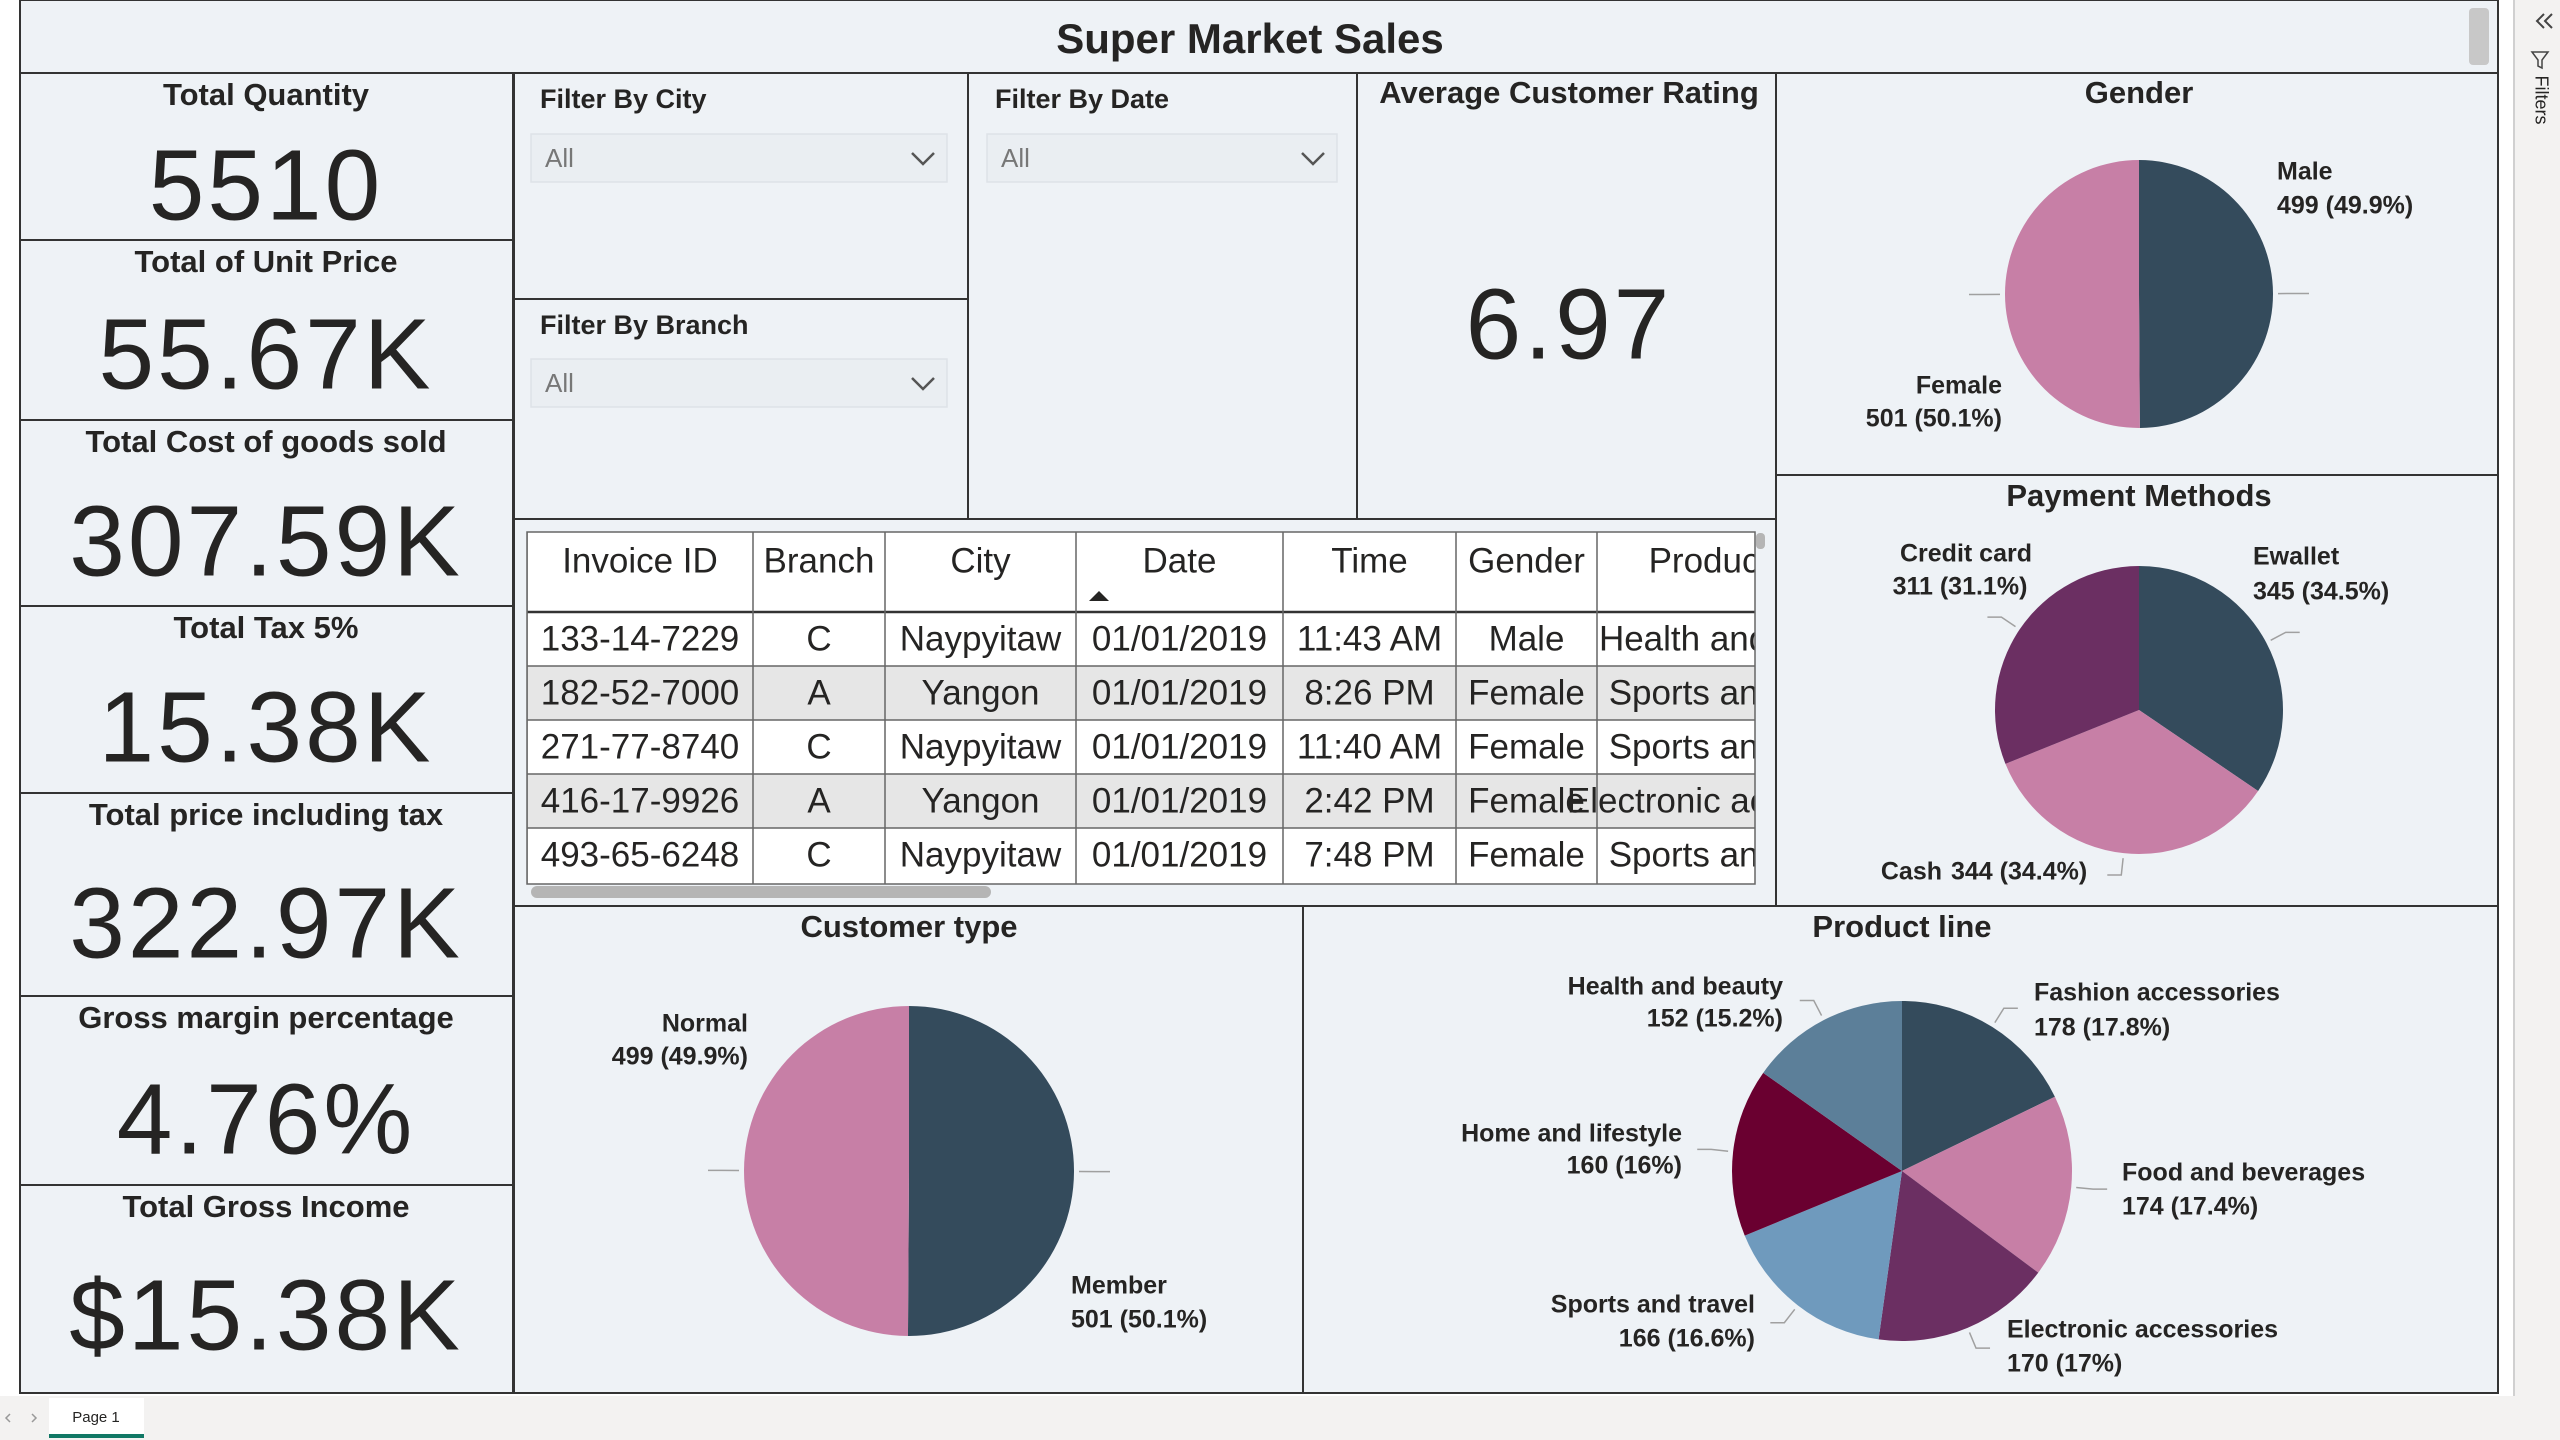  Describe the element at coordinates (819, 560) in the screenshot. I see `column-header: Branch` at that location.